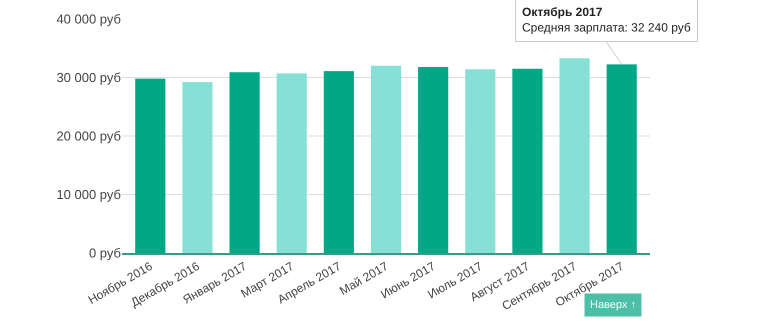 This screenshot has width=770, height=325. Describe the element at coordinates (88, 78) in the screenshot. I see `y-tick-label: 30 000 руб` at that location.